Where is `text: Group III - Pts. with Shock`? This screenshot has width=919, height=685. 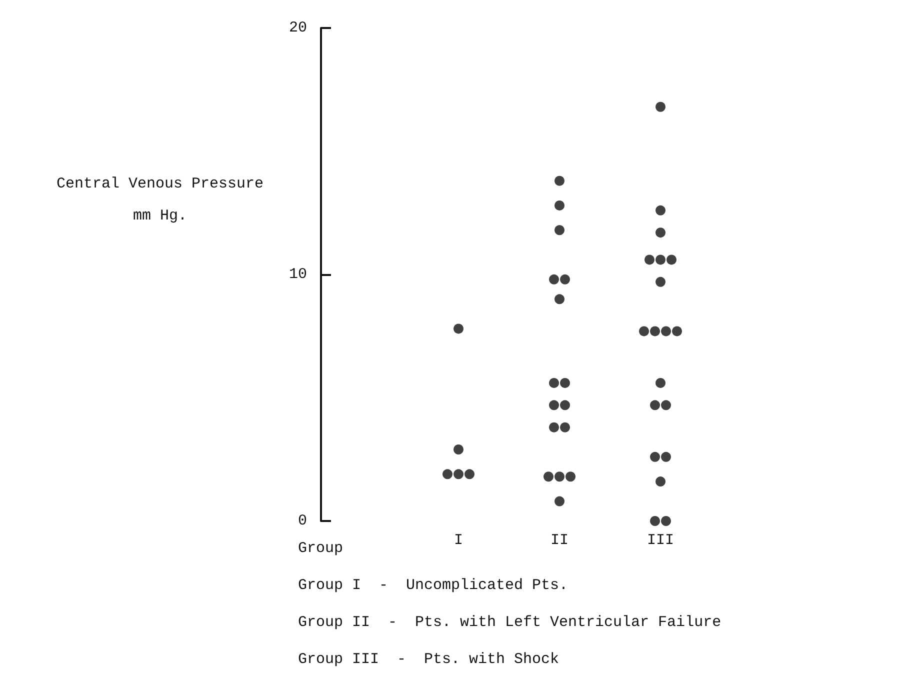
text: Group III - Pts. with Shock is located at coordinates (429, 659).